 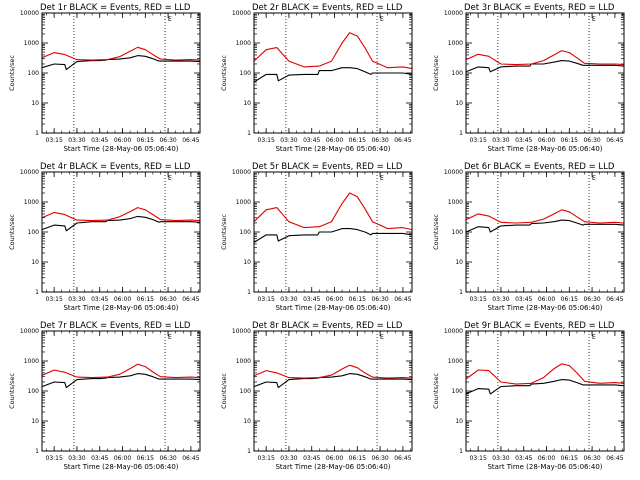 What do you see at coordinates (327, 8) in the screenshot?
I see `chart-title: Det 2r BLACK = Events, RED = LLD` at bounding box center [327, 8].